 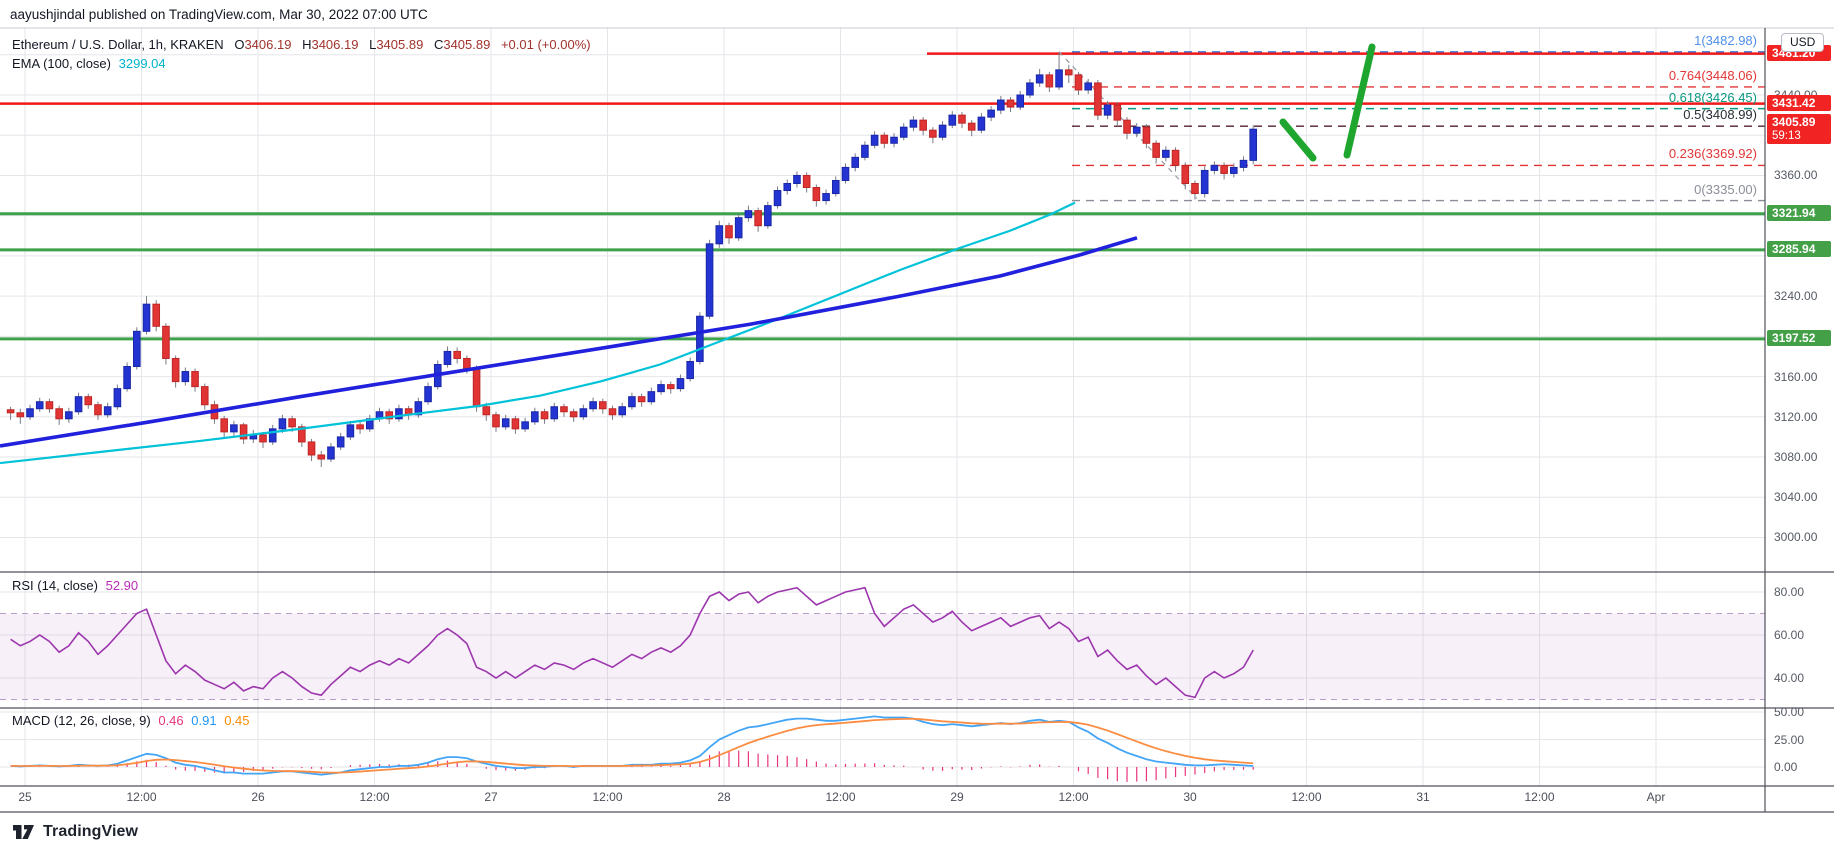 I want to click on price-axis-label: 3000.00, so click(x=1796, y=537).